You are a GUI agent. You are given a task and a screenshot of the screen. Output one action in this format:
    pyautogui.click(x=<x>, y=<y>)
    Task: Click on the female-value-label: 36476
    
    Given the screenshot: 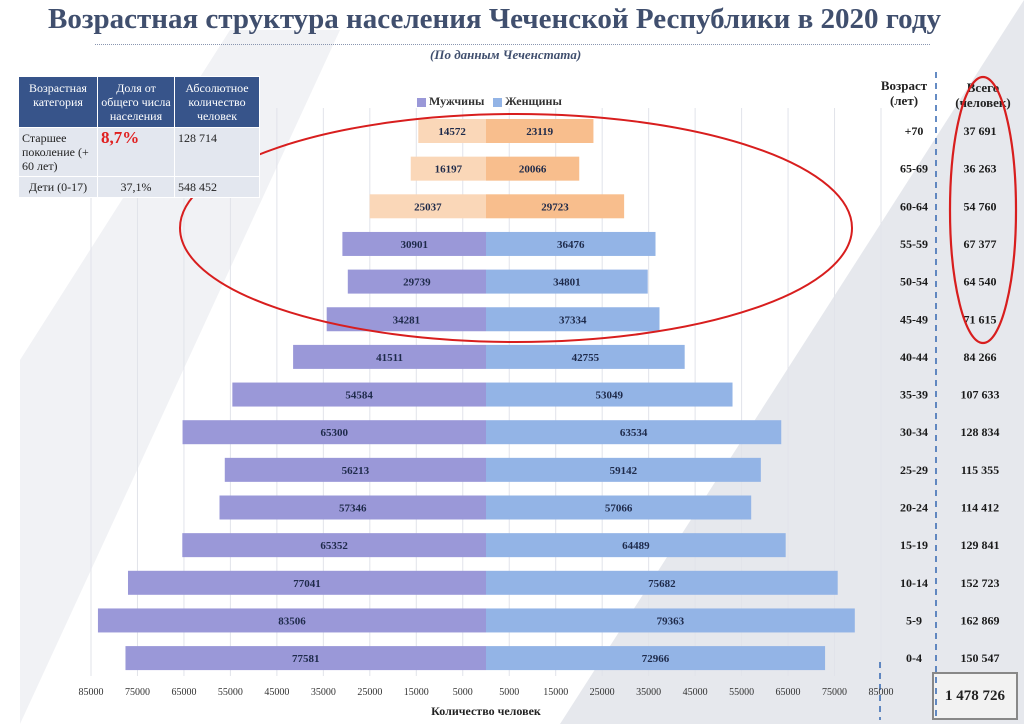 What is the action you would take?
    pyautogui.click(x=571, y=245)
    